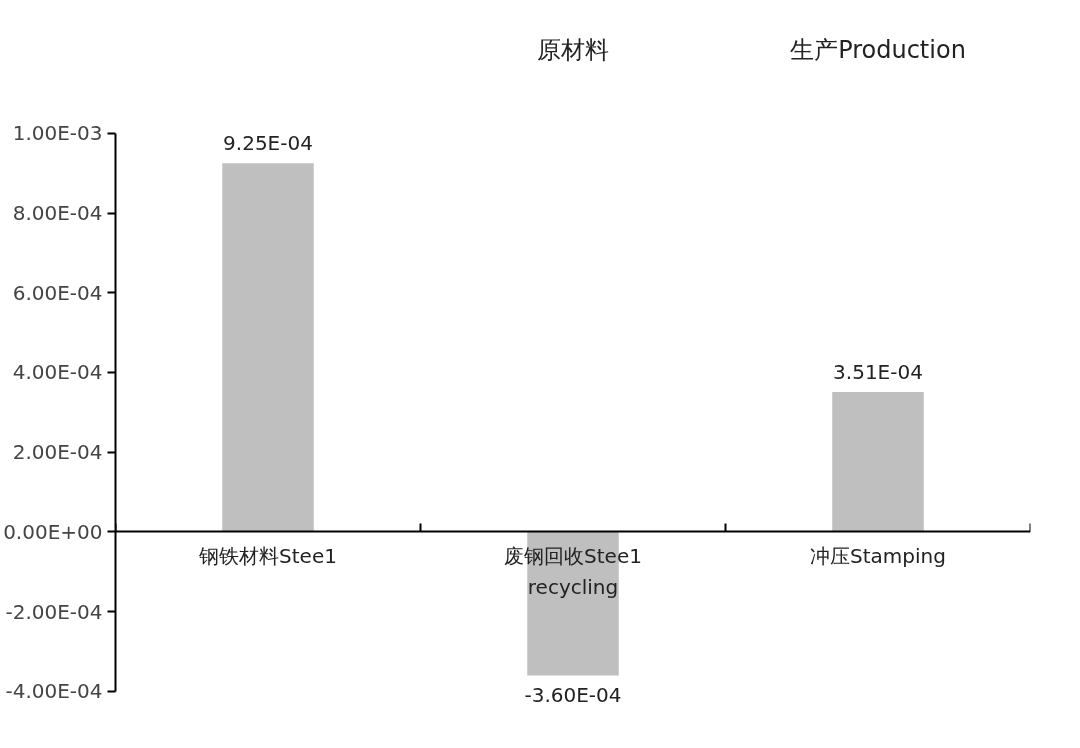 The width and height of the screenshot is (1080, 748). What do you see at coordinates (57, 213) in the screenshot?
I see `y-tick-label: 8.00E-04` at bounding box center [57, 213].